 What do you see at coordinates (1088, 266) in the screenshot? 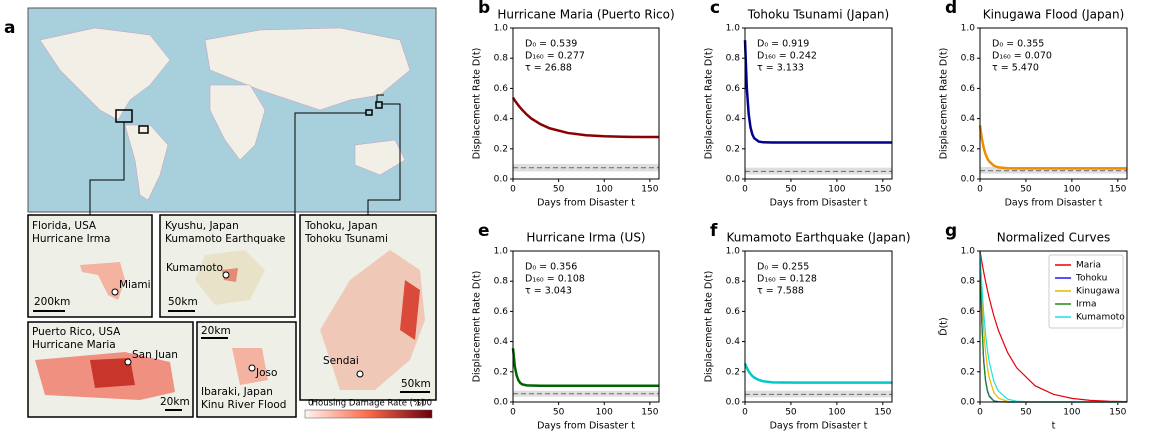
I see `legend-label: Maria` at bounding box center [1088, 266].